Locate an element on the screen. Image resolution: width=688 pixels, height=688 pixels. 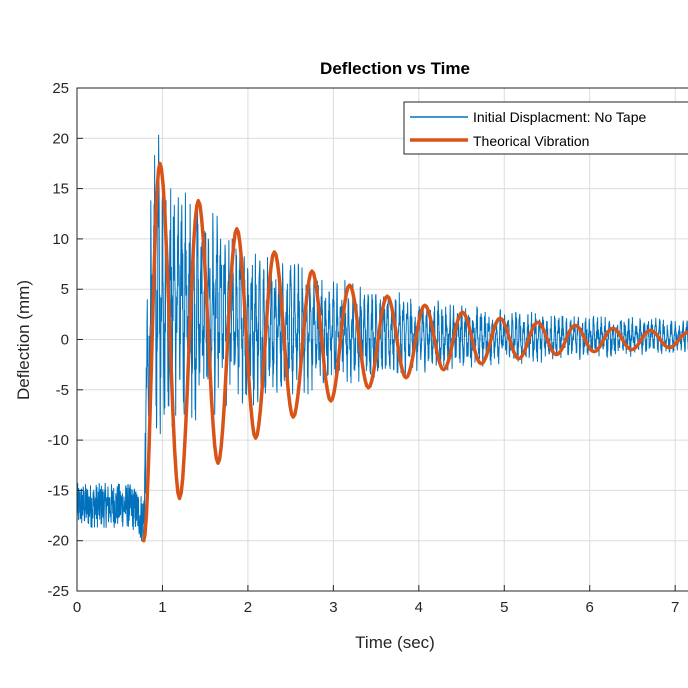
legend-label-theorical-vibration: Theorical Vibration is located at coordinates (531, 141).